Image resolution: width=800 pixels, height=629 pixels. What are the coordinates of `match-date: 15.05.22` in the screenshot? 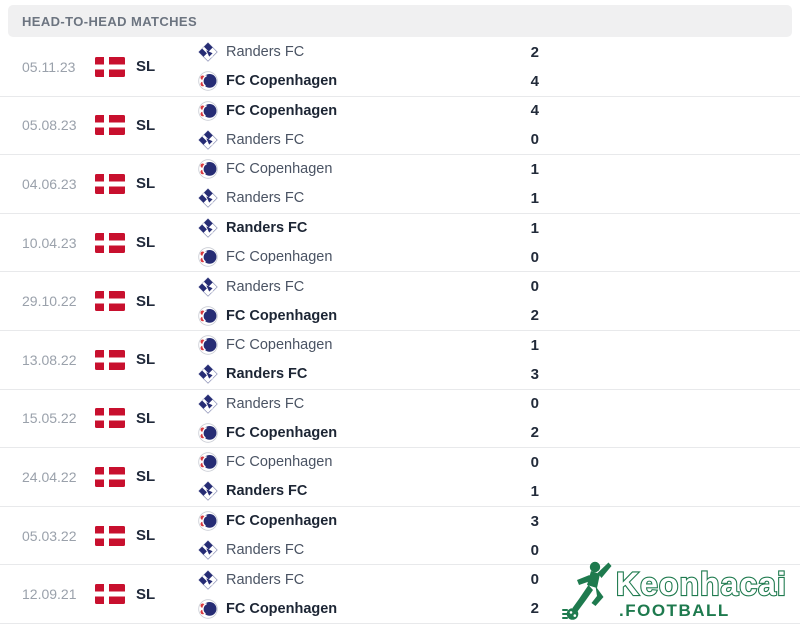 It's located at (49, 418).